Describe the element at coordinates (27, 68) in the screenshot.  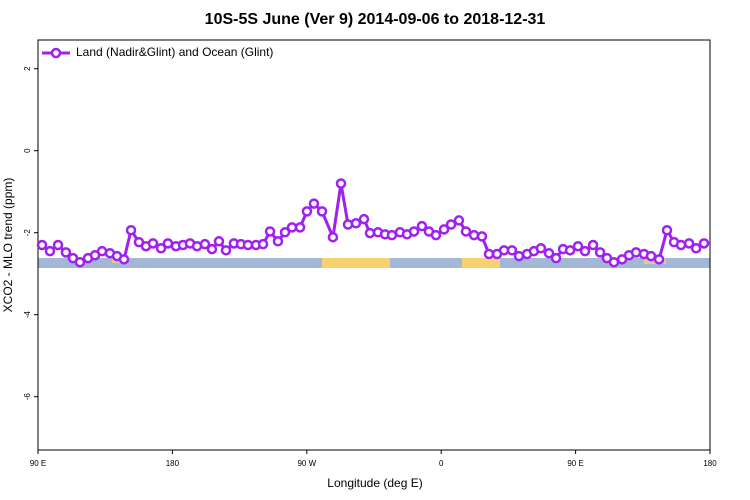
I see `y-tick-label: 2` at that location.